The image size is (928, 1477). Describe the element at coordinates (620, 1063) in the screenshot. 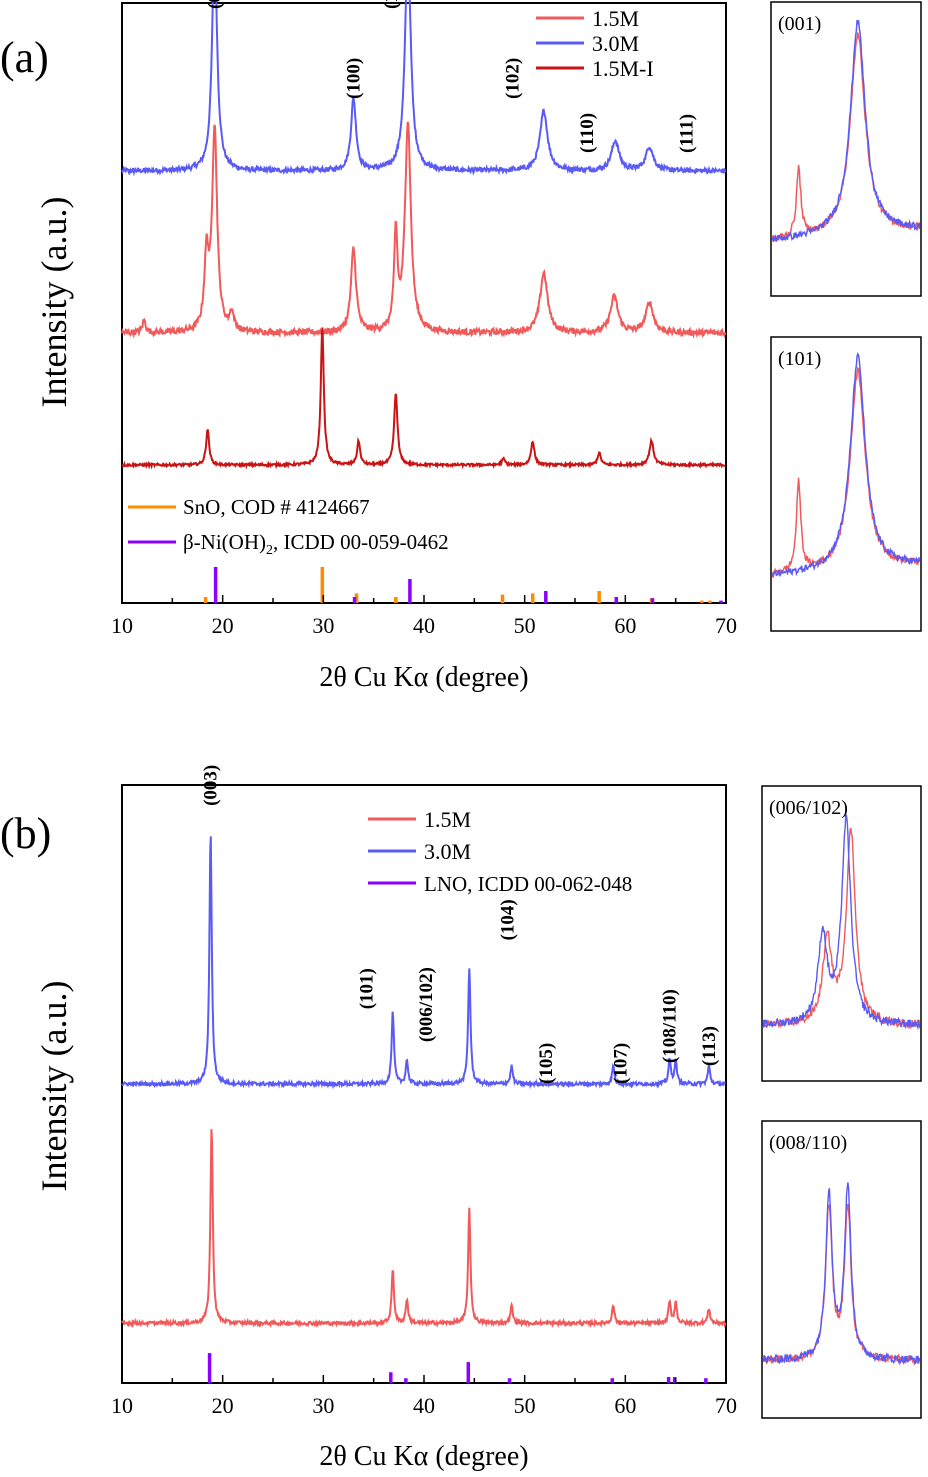

I see `peak-label: (107)` at that location.